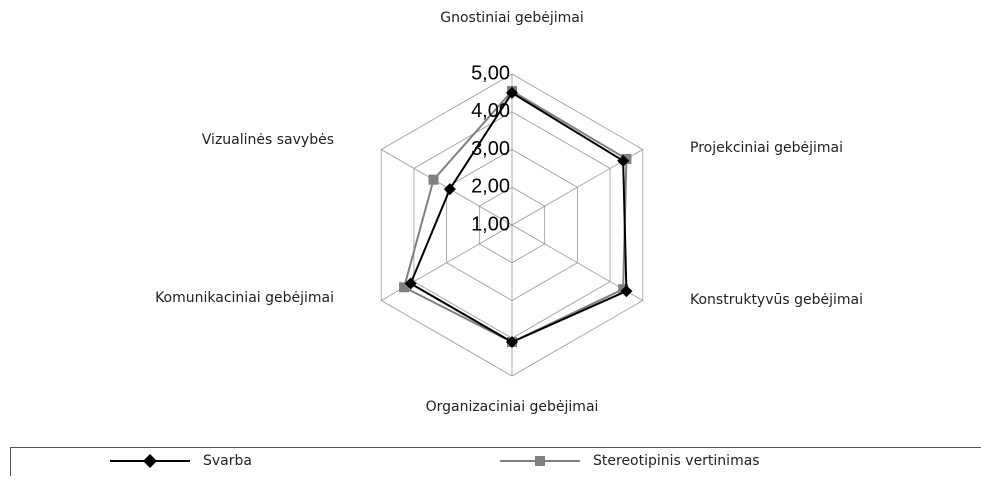 This screenshot has width=981, height=480. What do you see at coordinates (676, 461) in the screenshot?
I see `legend-label: Stereotipinis vertinimas` at bounding box center [676, 461].